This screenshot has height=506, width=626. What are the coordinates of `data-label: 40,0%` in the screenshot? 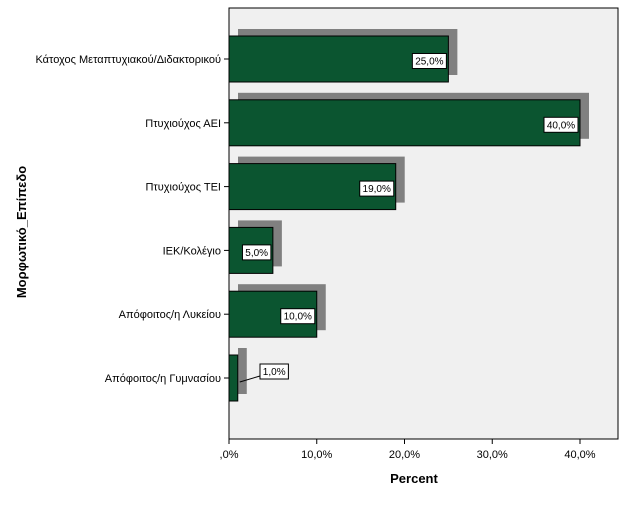 It's located at (561, 125).